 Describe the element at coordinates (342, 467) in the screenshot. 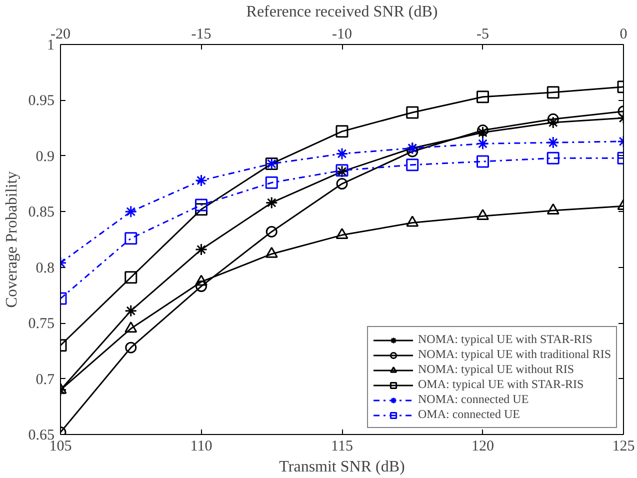

I see `x-axis-title: Transmit SNR (dB)` at that location.